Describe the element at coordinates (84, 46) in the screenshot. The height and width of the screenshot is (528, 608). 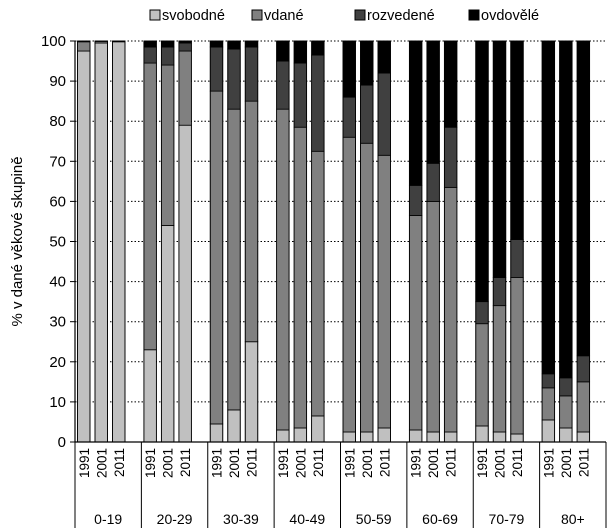
I see `bar-segment-0-19-1991-vdané` at that location.